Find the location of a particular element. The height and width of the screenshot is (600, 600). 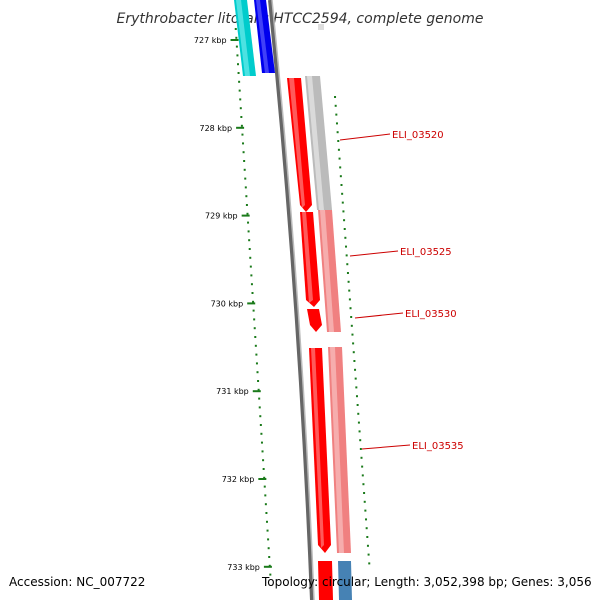

genome-backbone is located at coordinates (291, 300).